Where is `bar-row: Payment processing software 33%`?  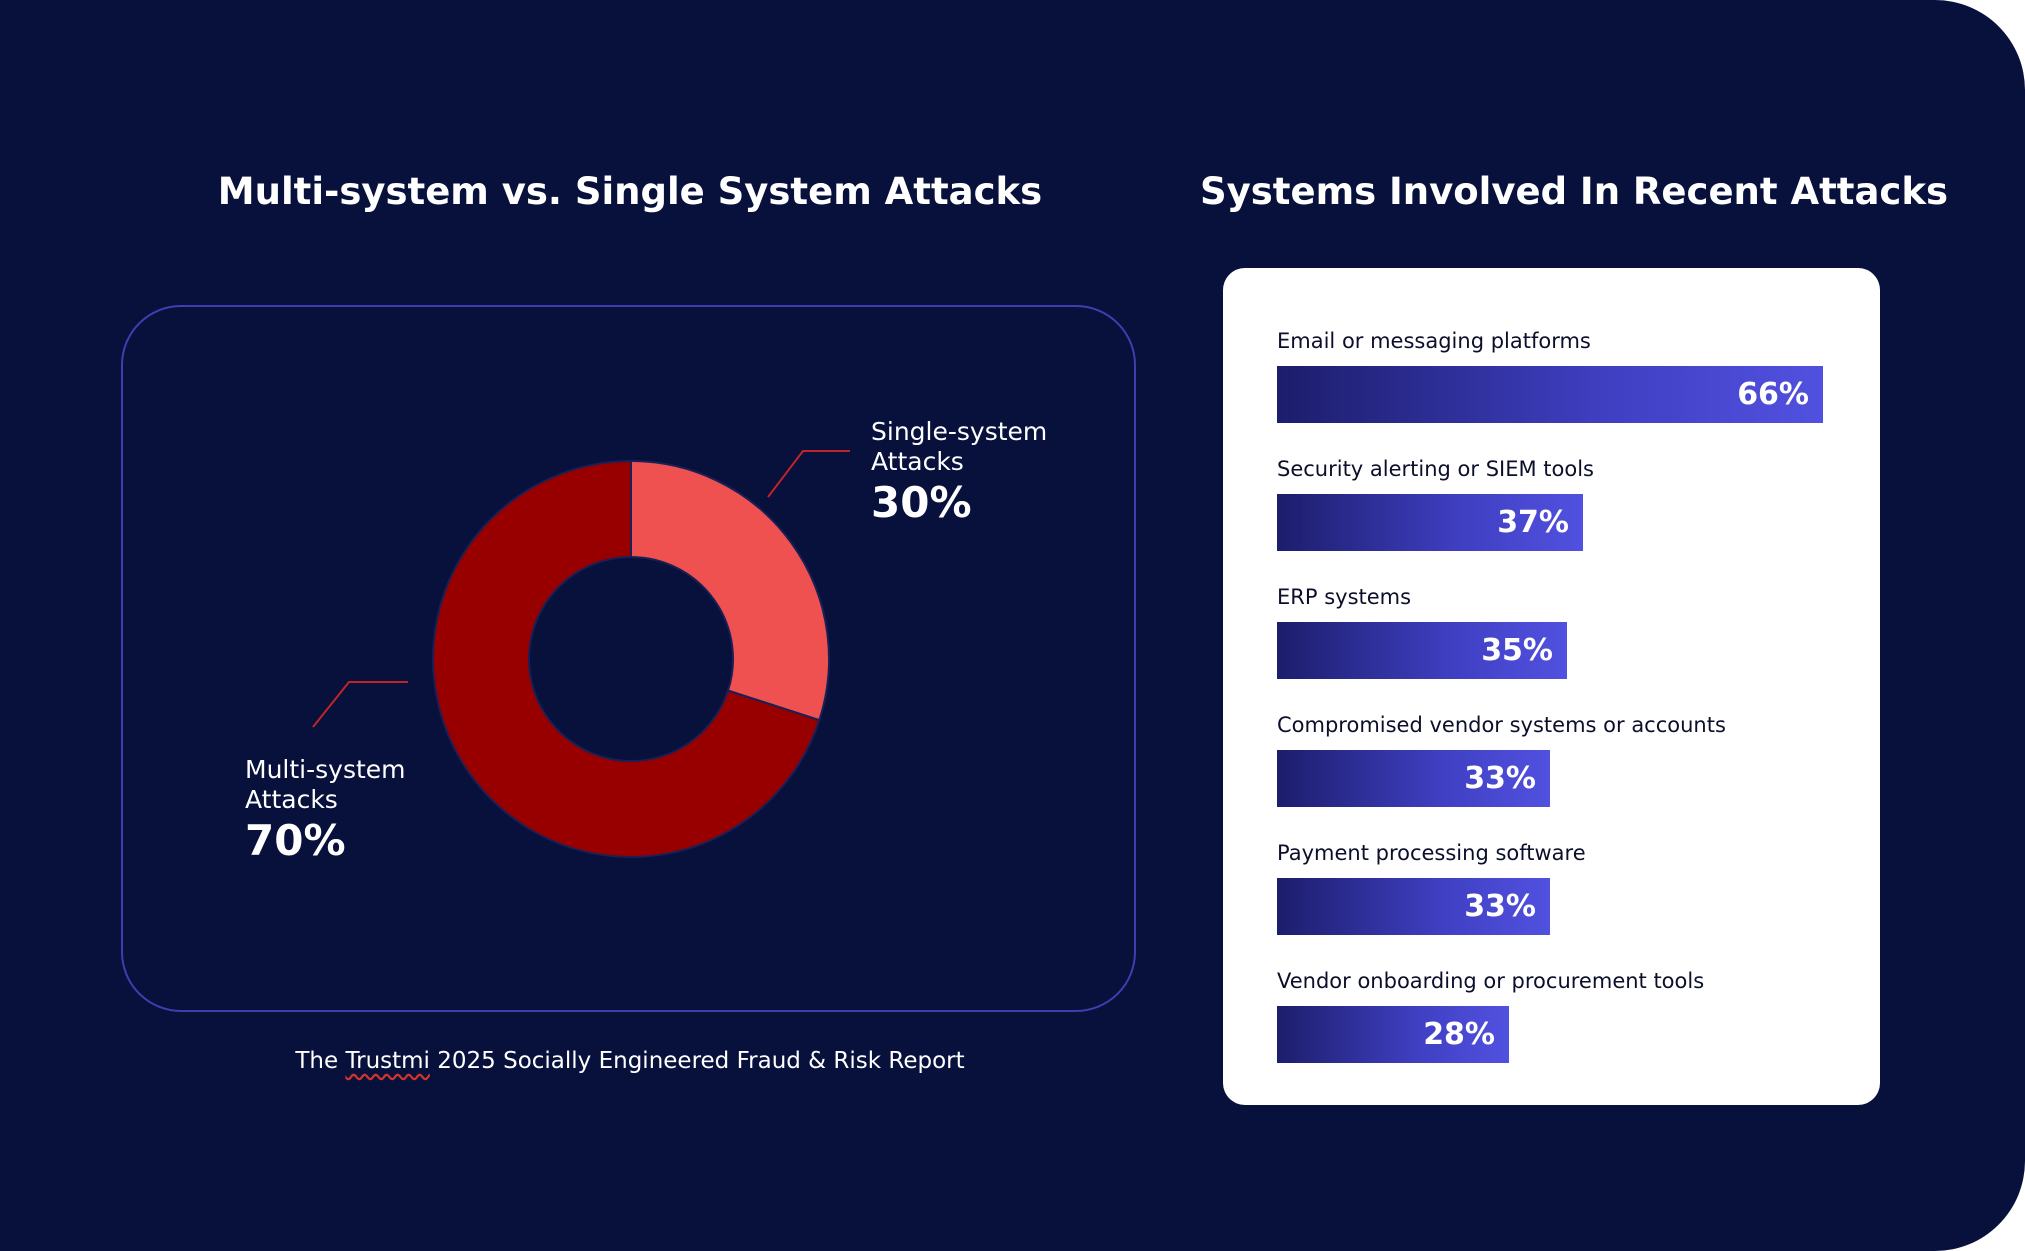 bar-row: Payment processing software 33% is located at coordinates (1431, 887).